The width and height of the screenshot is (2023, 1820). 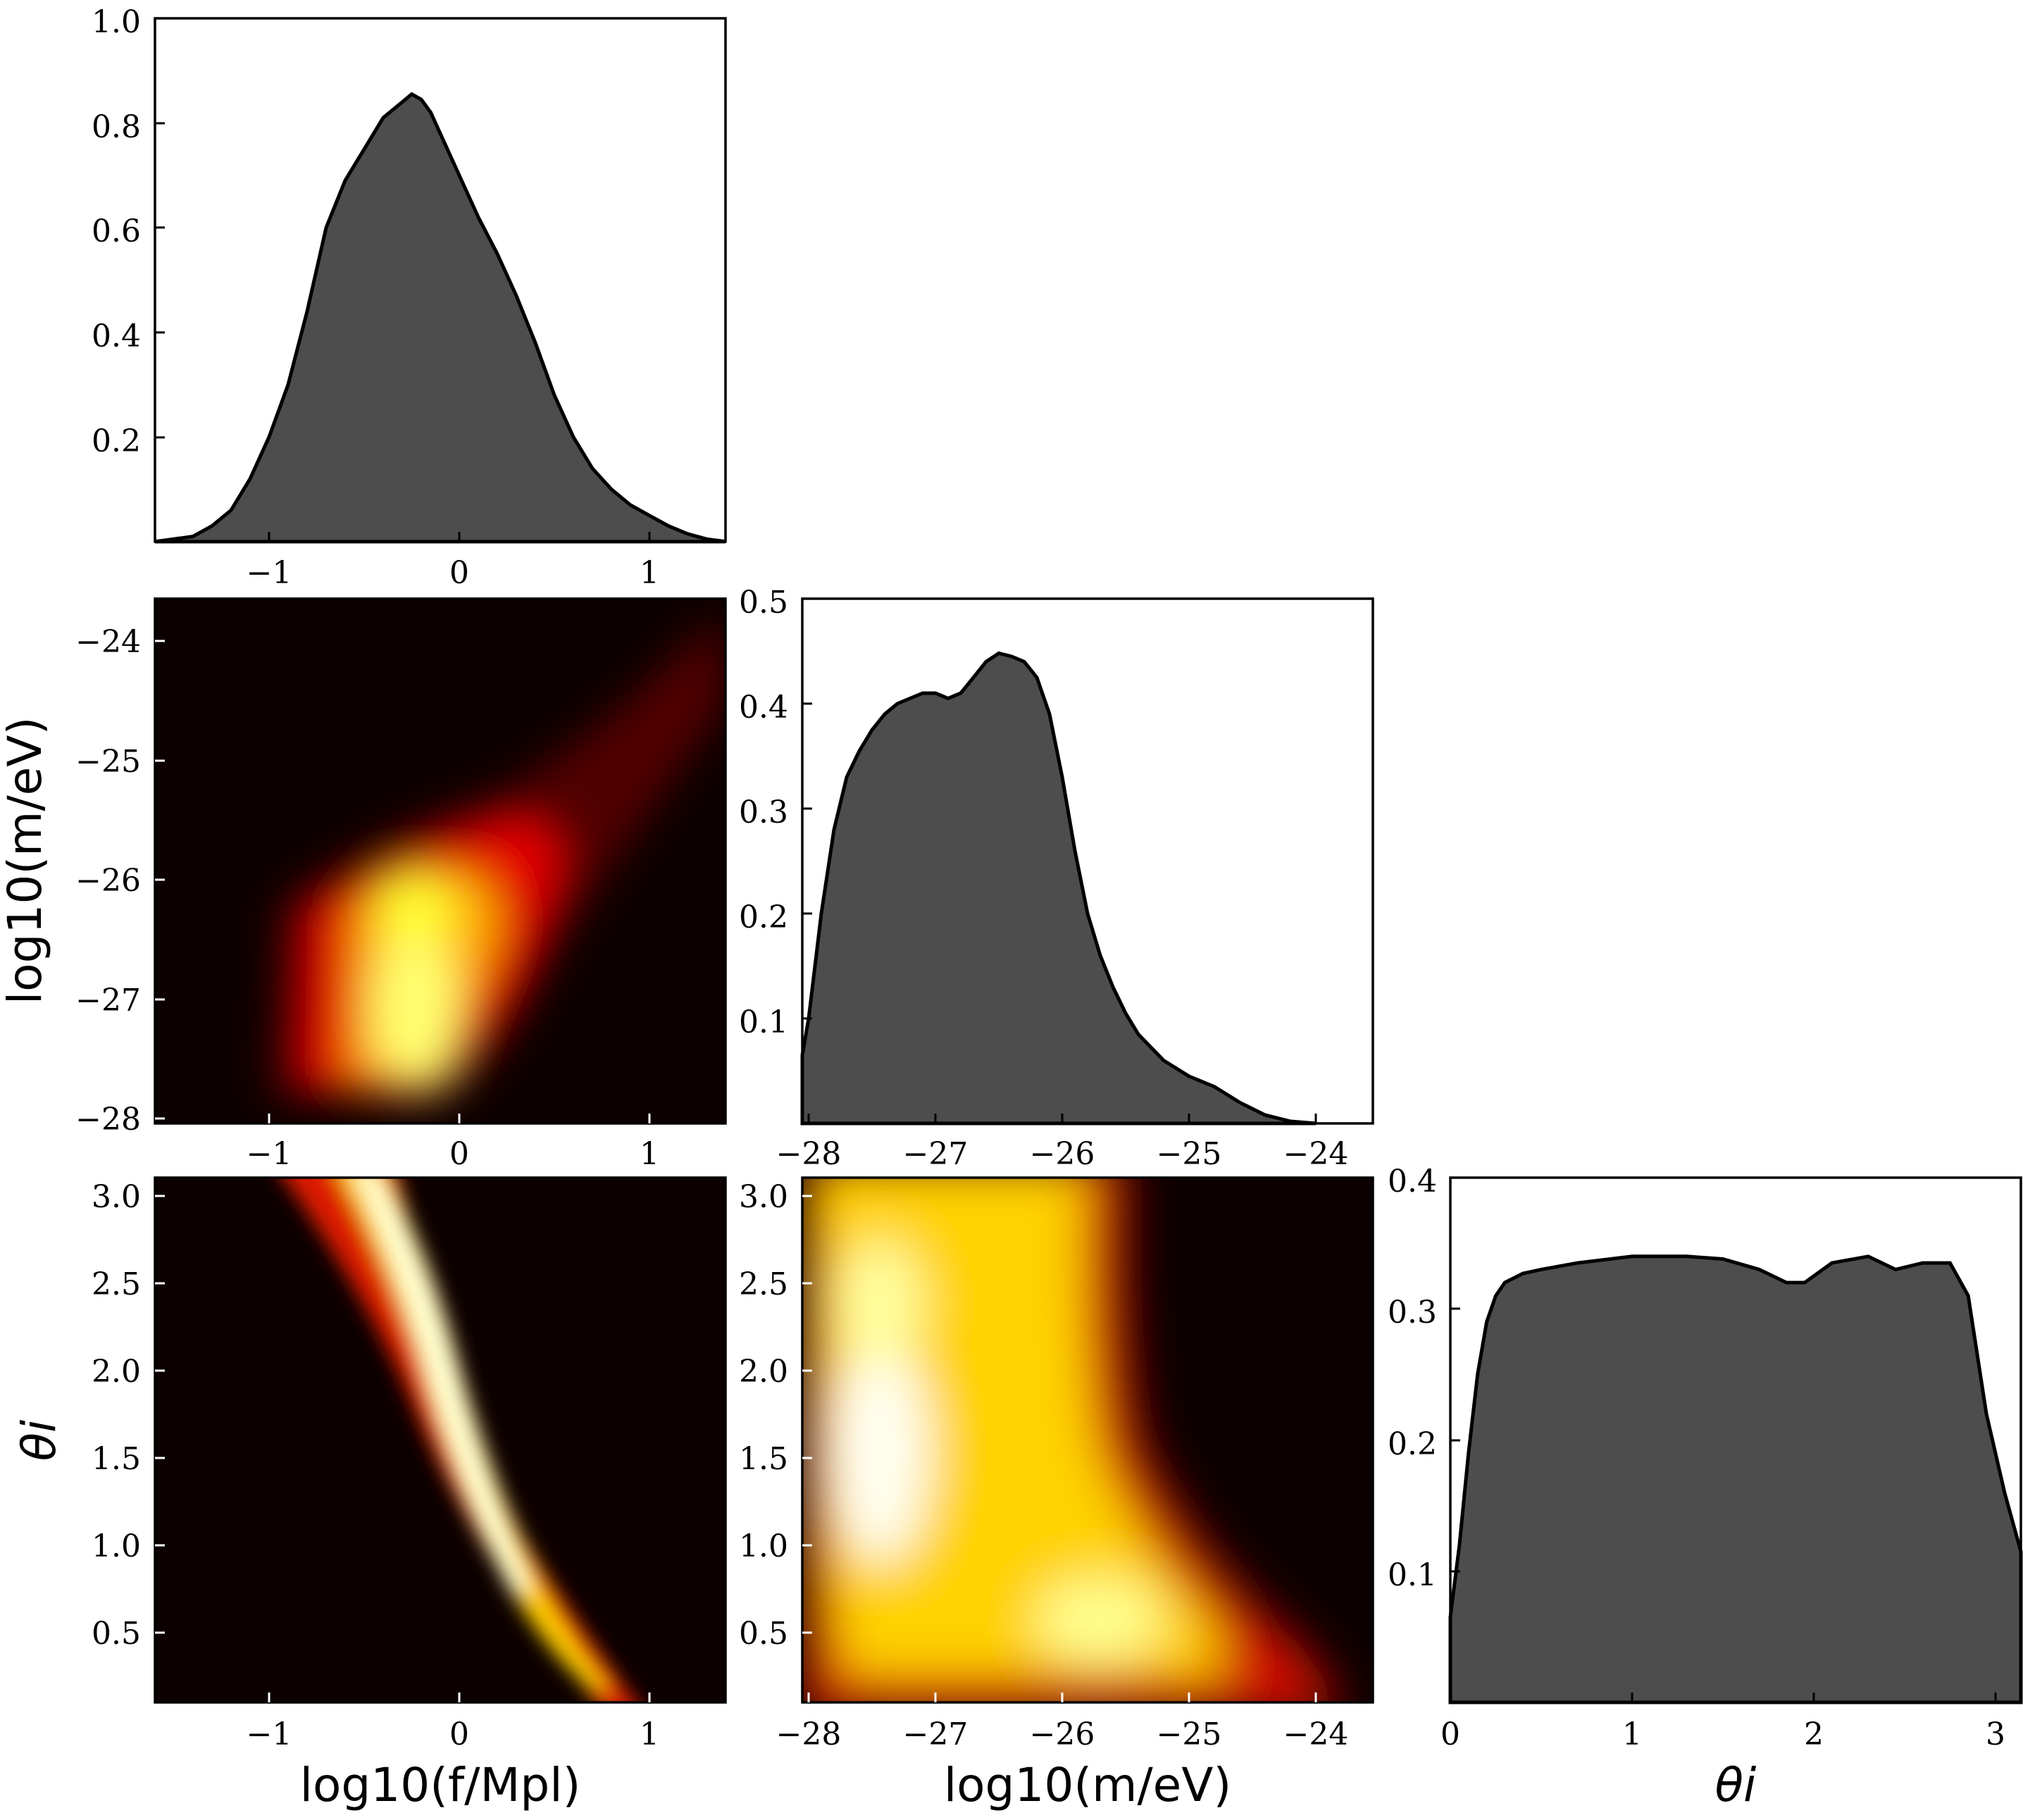 I want to click on m-theta-density-ticks, so click(x=1059, y=1449).